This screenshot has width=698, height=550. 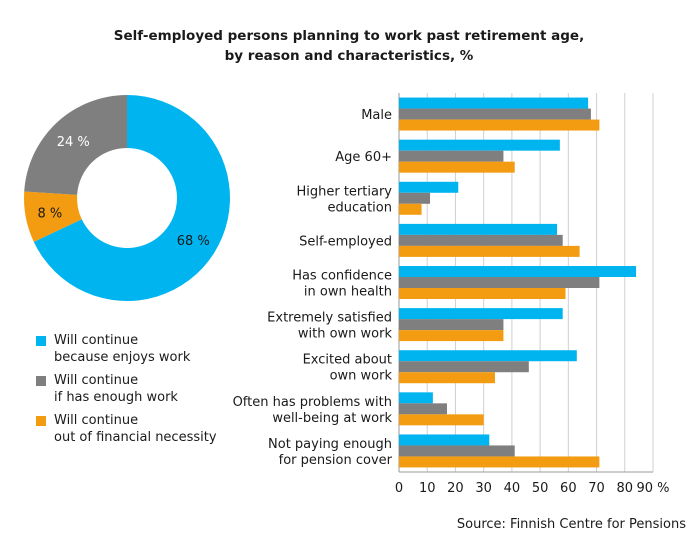 What do you see at coordinates (363, 157) in the screenshot?
I see `category-label: Age 60+` at bounding box center [363, 157].